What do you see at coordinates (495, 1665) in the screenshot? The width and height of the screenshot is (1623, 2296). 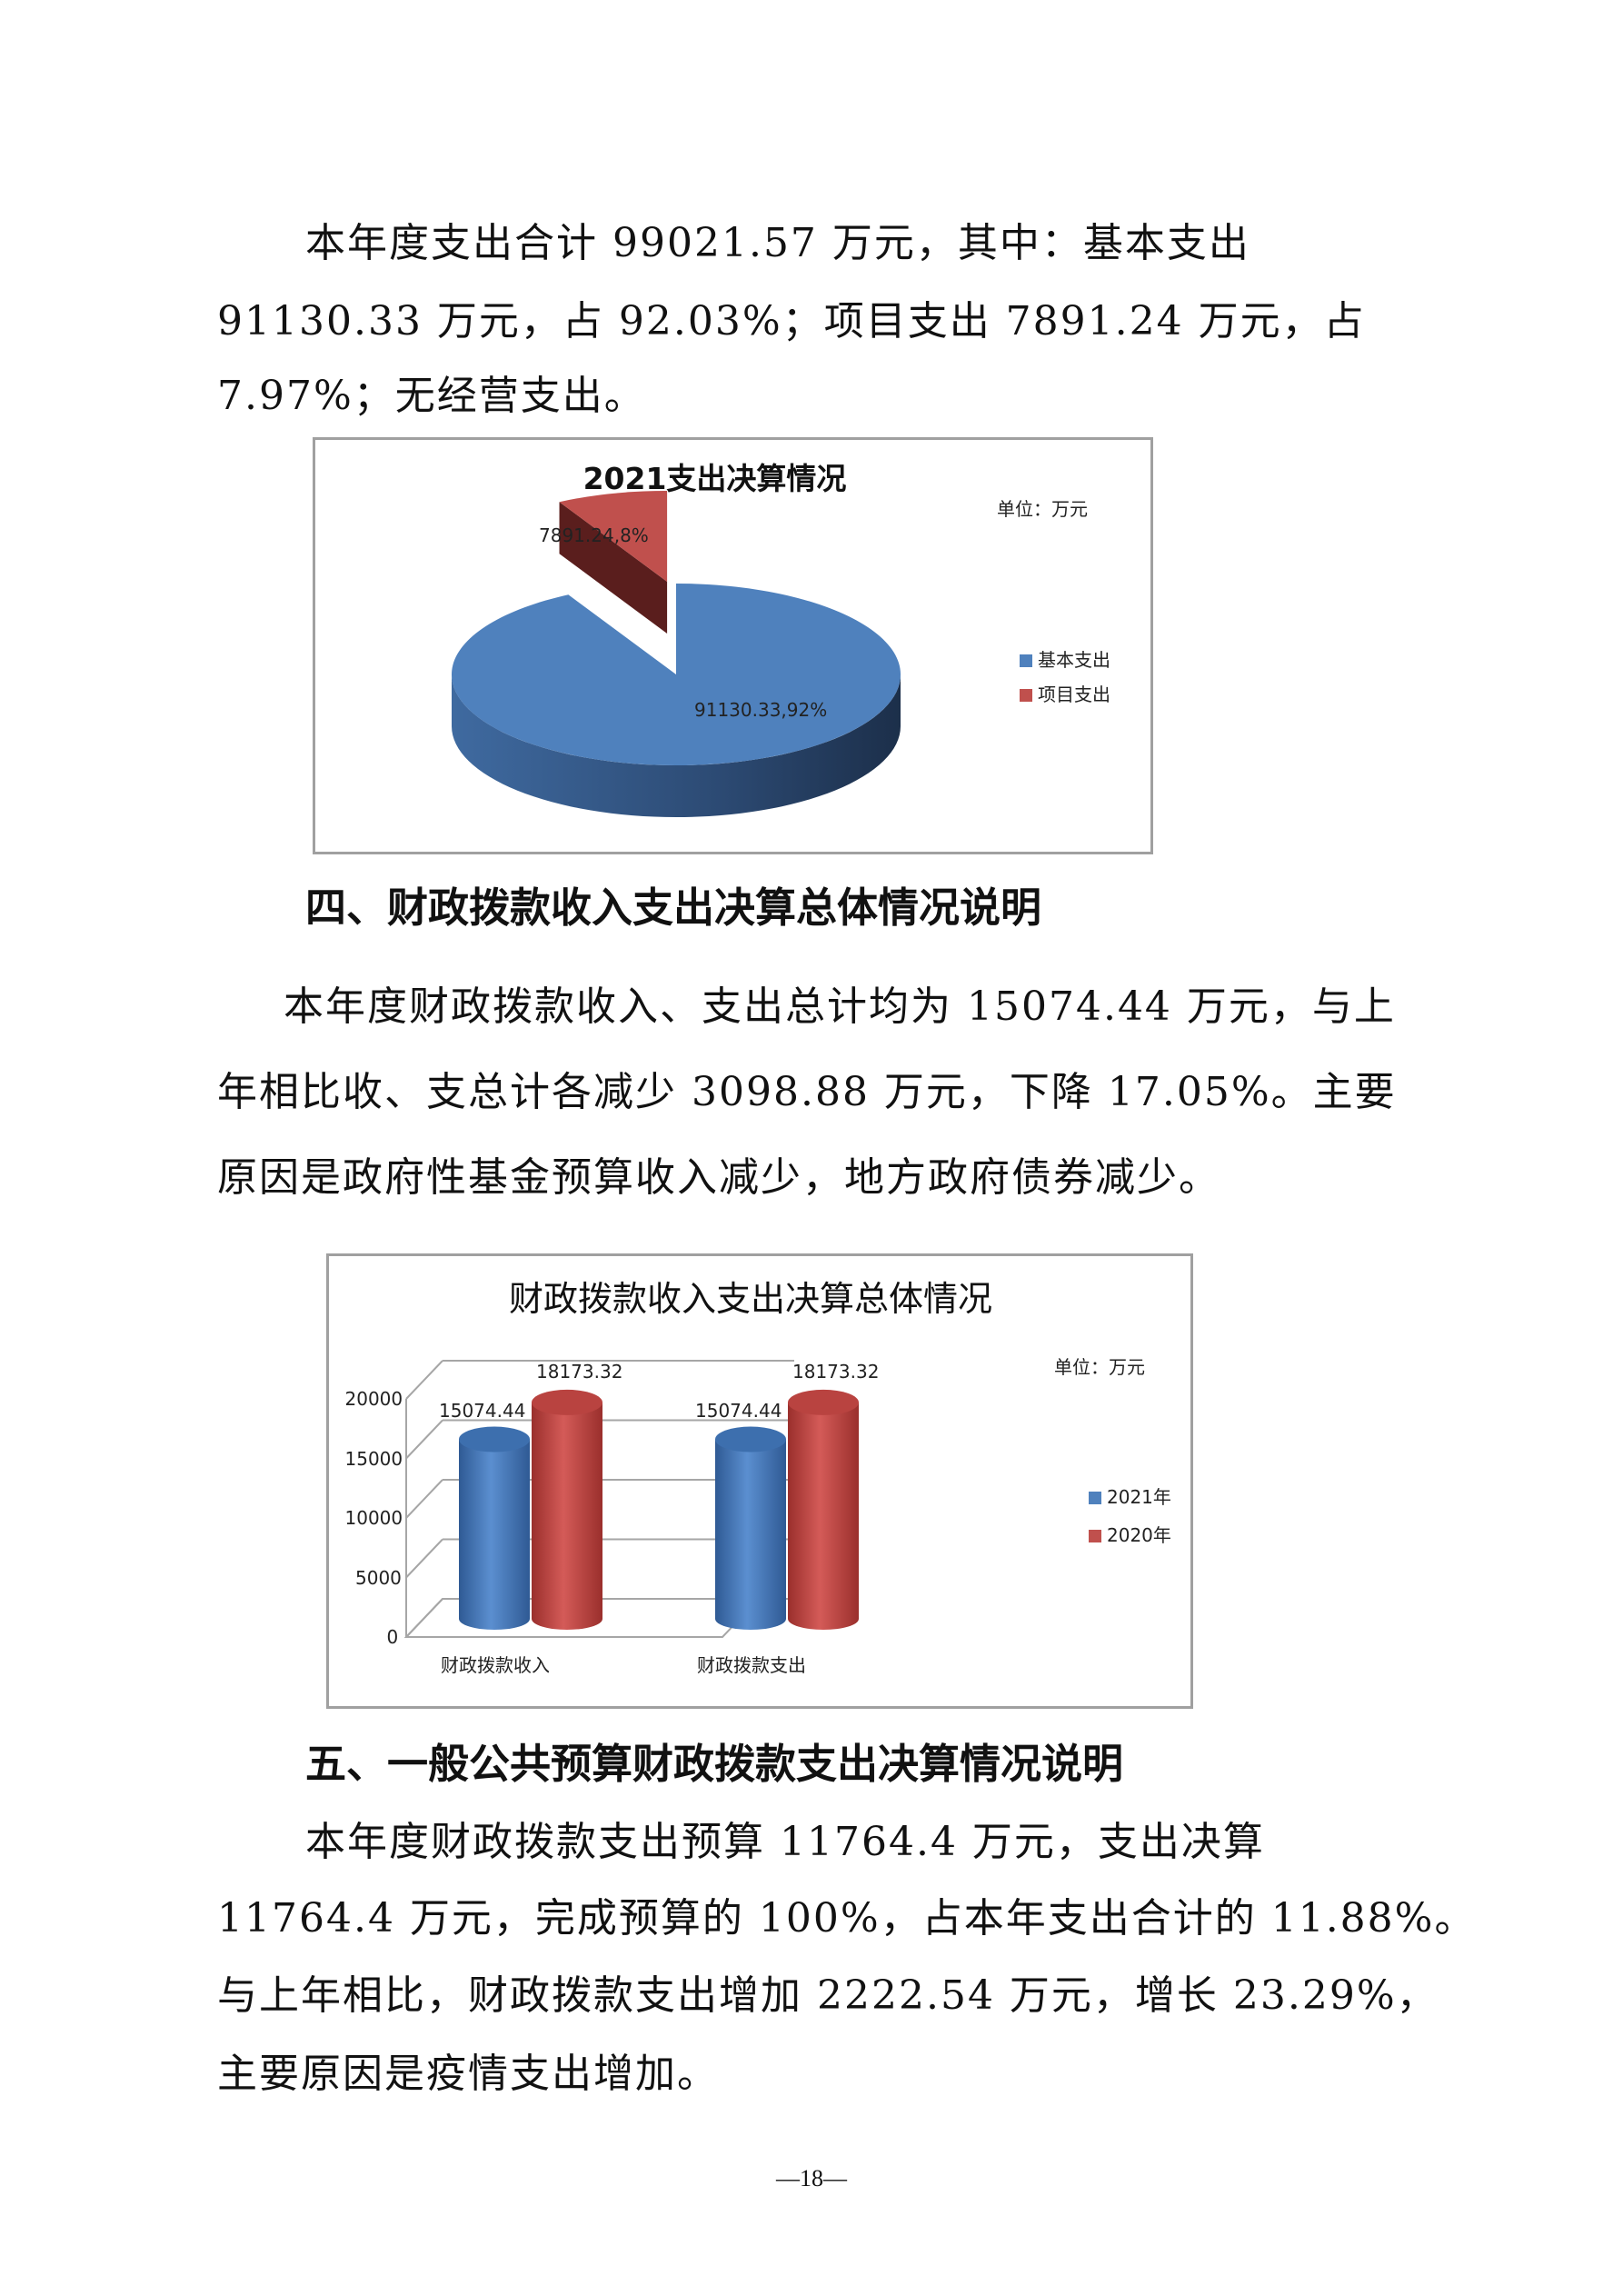 I see `x-tick-label: 财政拨款收入` at bounding box center [495, 1665].